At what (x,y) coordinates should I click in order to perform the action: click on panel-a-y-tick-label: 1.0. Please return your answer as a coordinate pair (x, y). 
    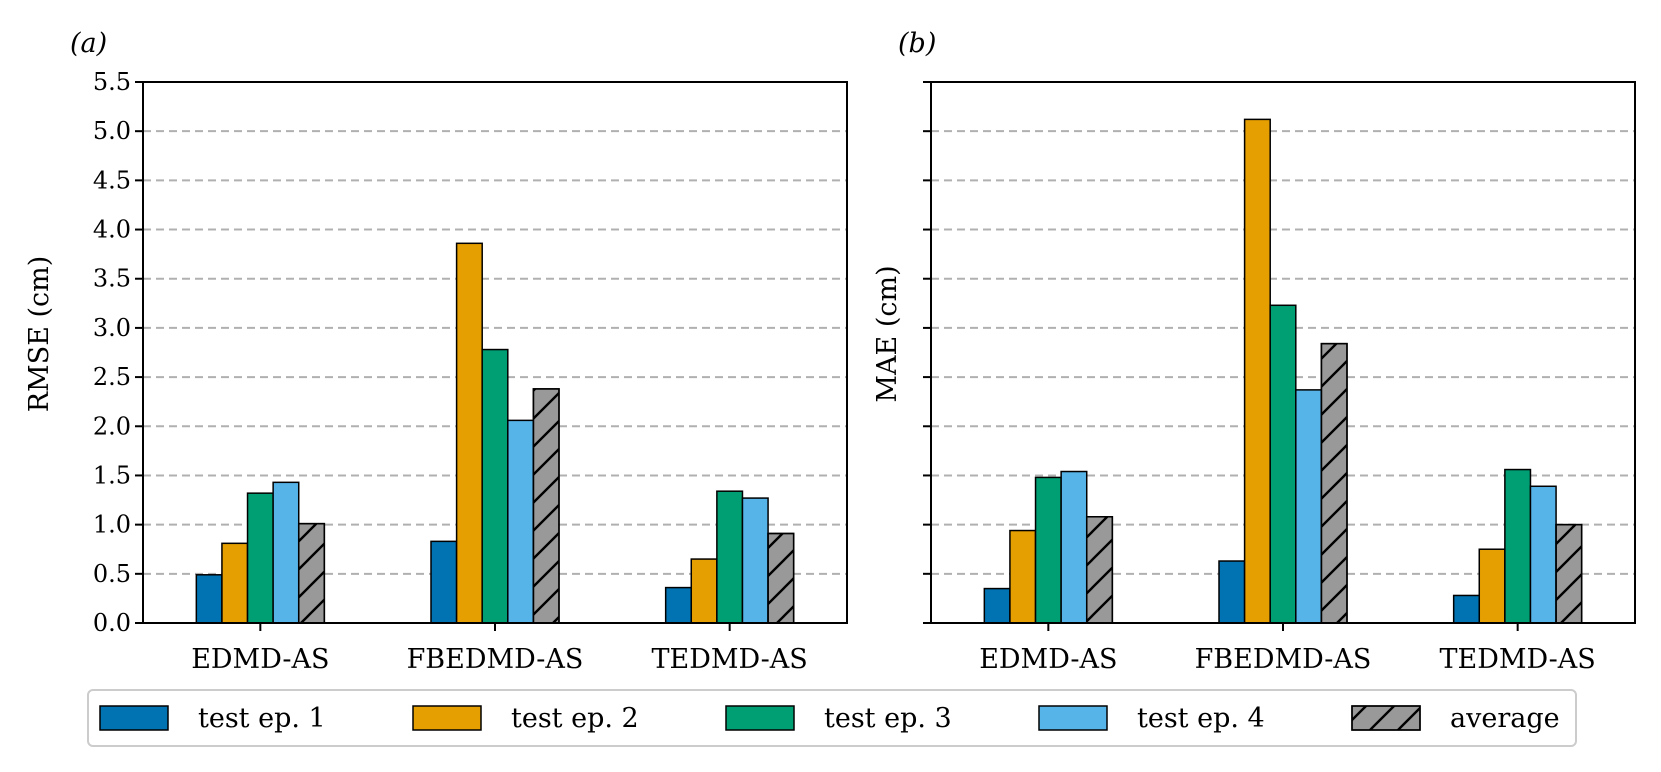
    Looking at the image, I should click on (112, 525).